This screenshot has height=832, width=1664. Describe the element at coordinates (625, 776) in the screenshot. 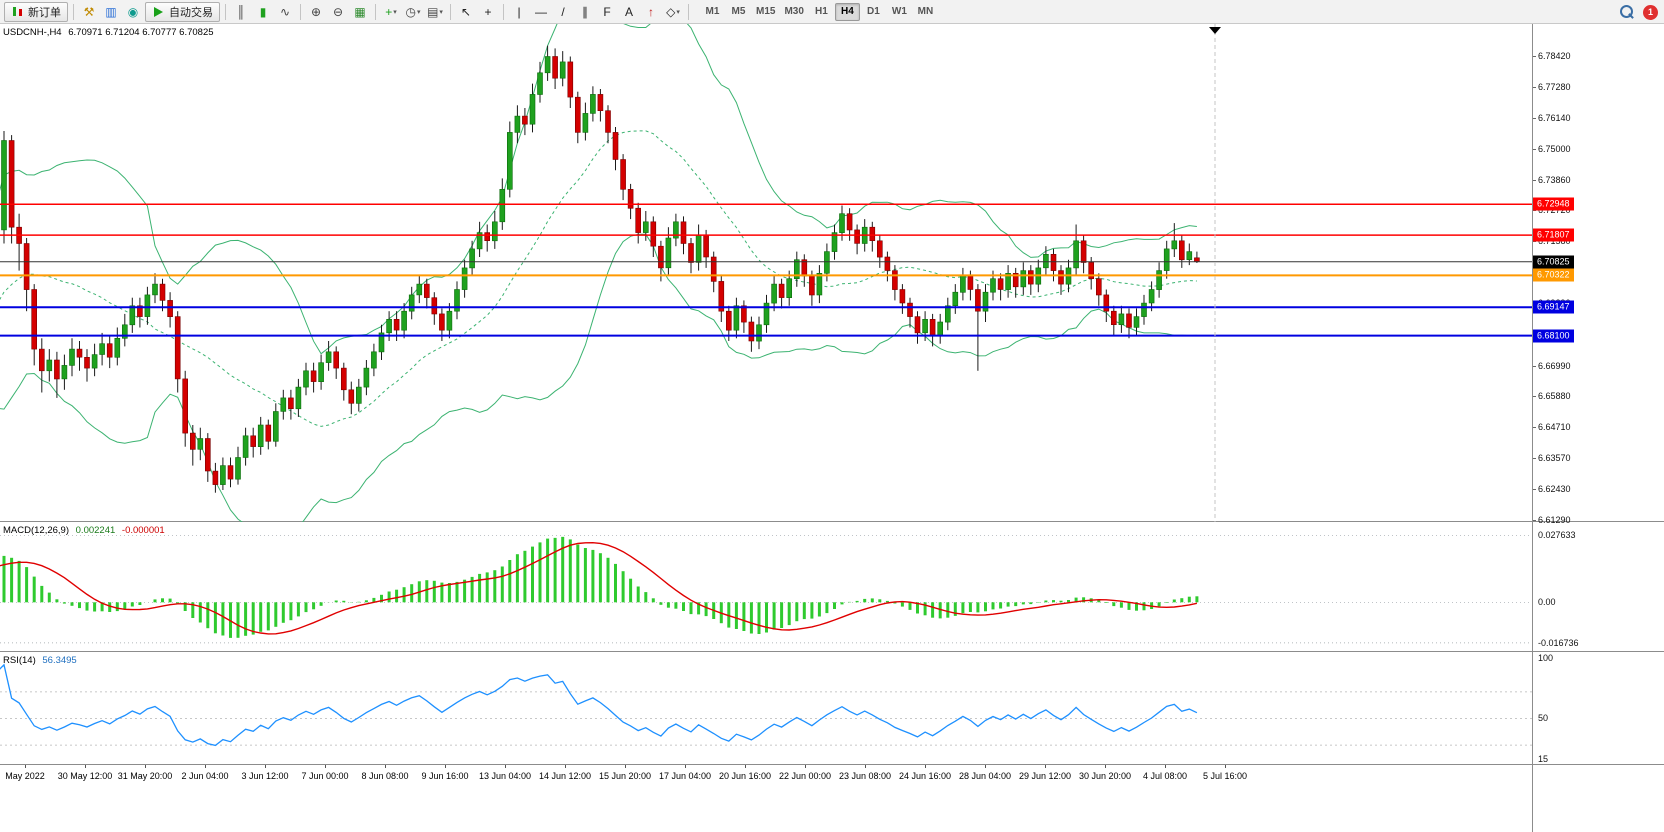

I see `date-label: 15 Jun 20:00` at that location.